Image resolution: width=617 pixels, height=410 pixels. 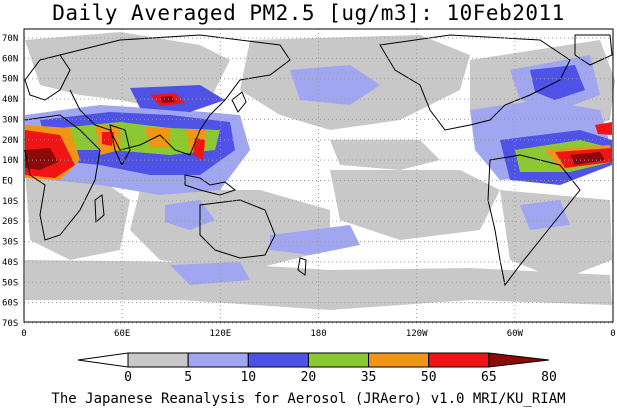 What do you see at coordinates (248, 377) in the screenshot?
I see `colorbar-level-label: 10` at bounding box center [248, 377].